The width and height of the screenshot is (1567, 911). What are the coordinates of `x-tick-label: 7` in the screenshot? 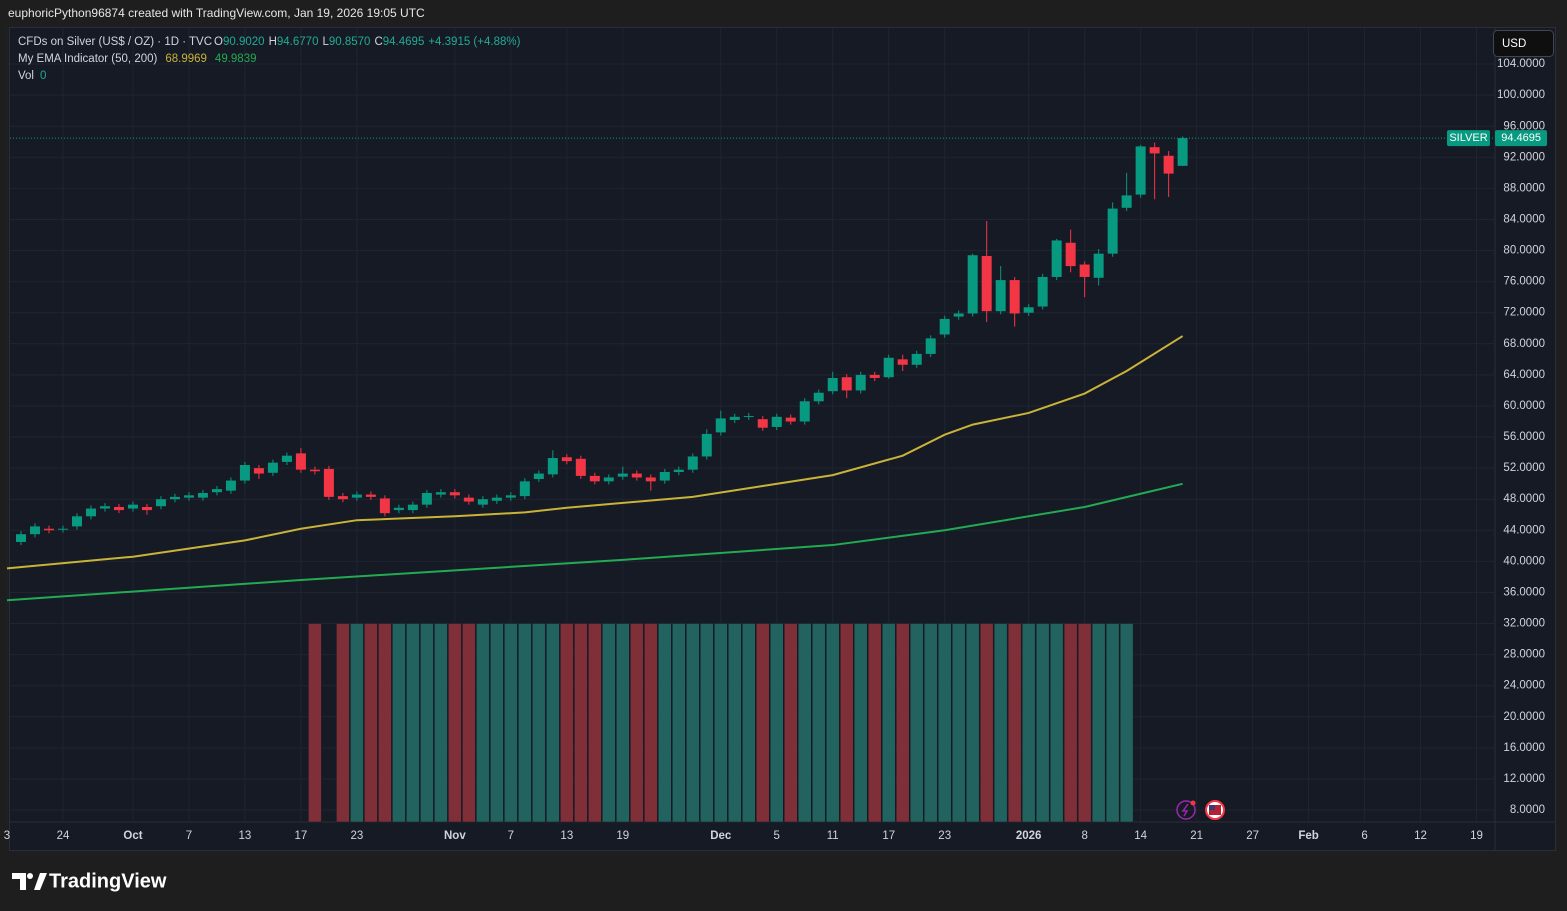 It's located at (189, 836).